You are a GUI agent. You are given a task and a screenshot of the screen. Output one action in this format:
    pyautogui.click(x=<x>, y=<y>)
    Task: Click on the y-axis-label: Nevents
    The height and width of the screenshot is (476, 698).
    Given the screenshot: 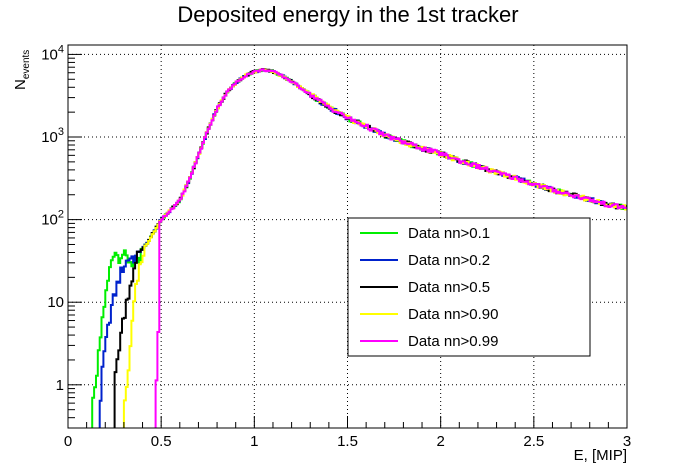 What is the action you would take?
    pyautogui.click(x=22, y=70)
    